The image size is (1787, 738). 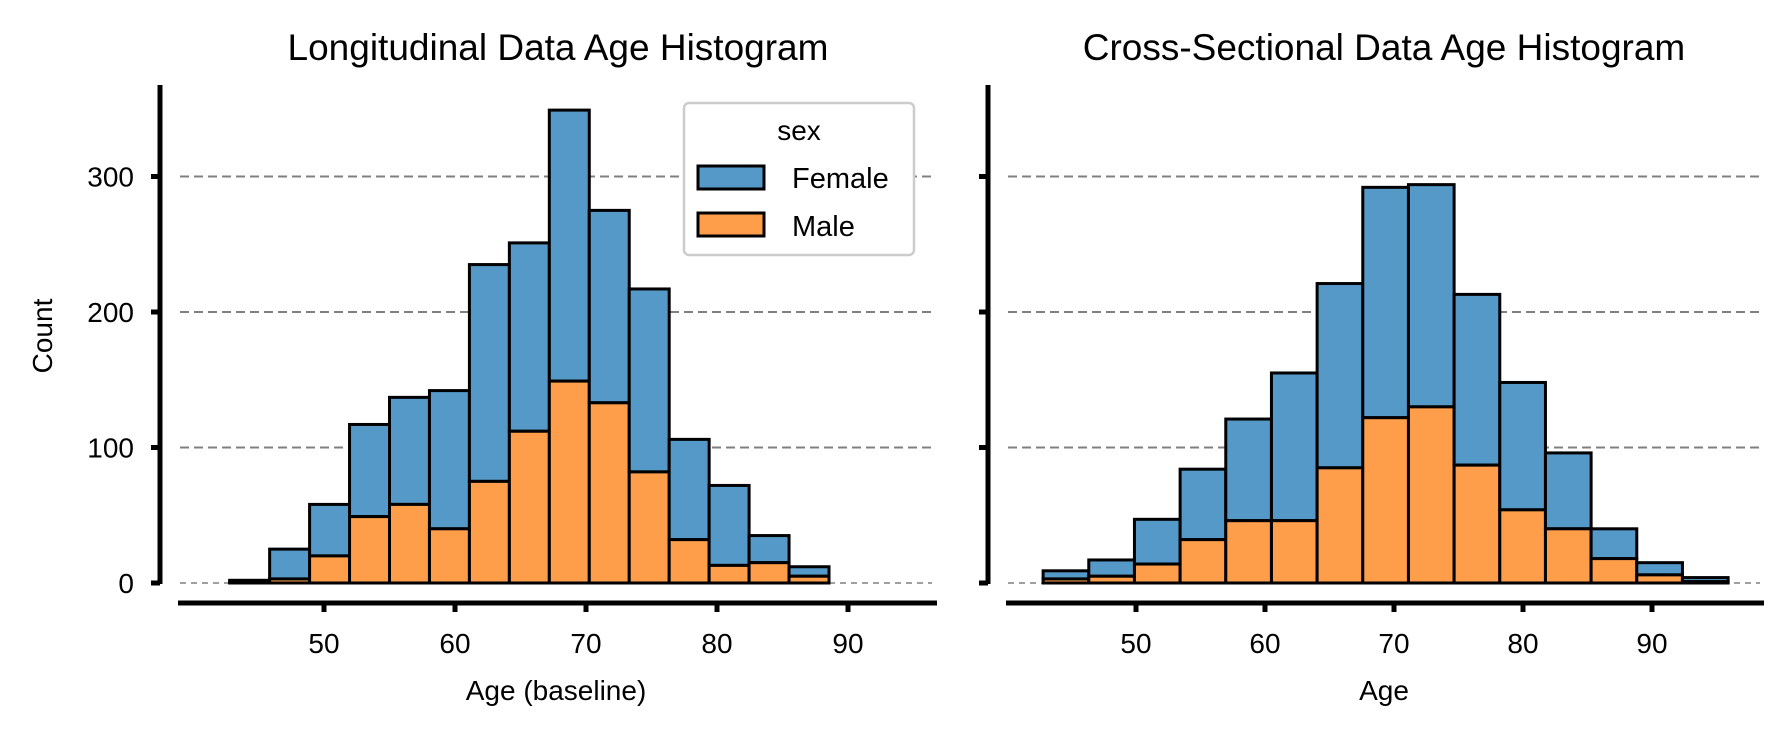 I want to click on legend-title: sex, so click(x=799, y=130).